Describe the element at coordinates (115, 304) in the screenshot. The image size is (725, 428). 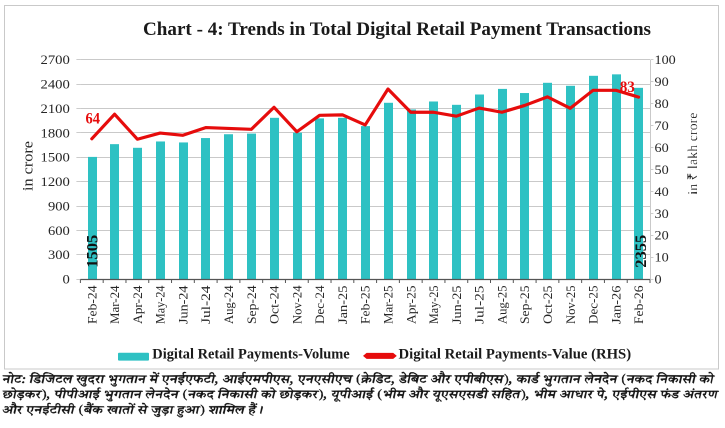
I see `svg-text: Mar-24` at that location.